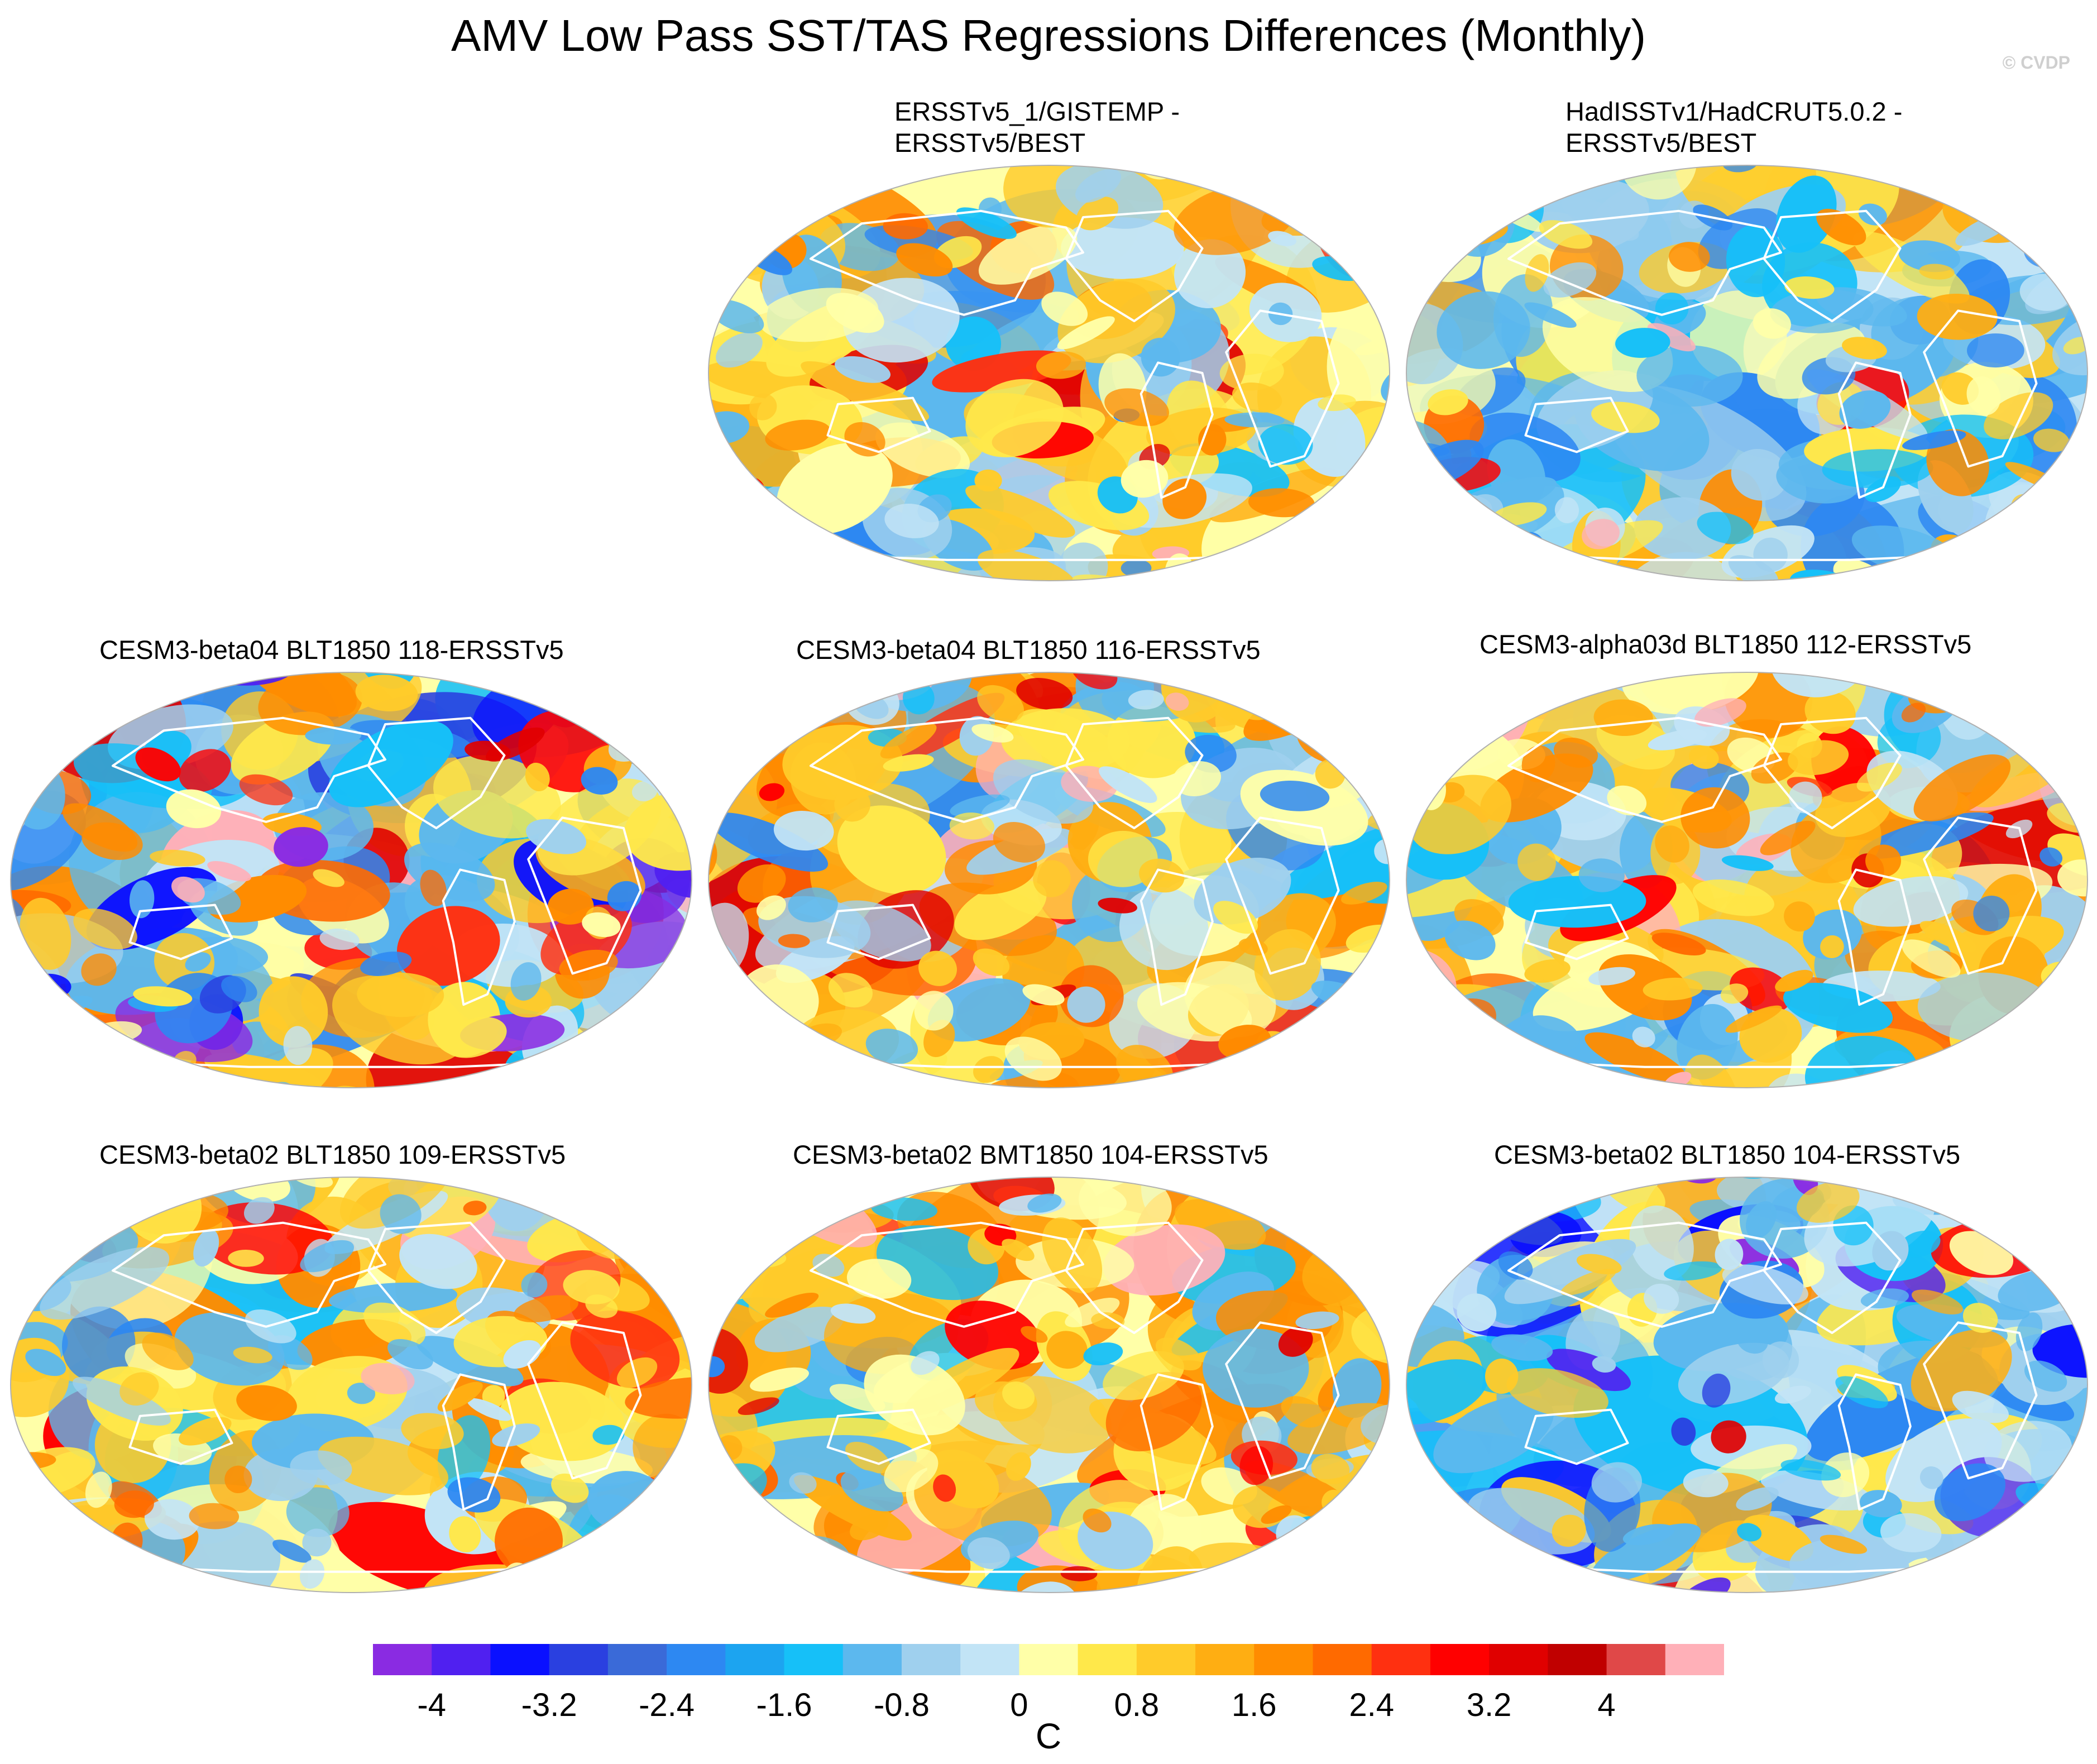  I want to click on colorbar-tick-label: 4, so click(1606, 1705).